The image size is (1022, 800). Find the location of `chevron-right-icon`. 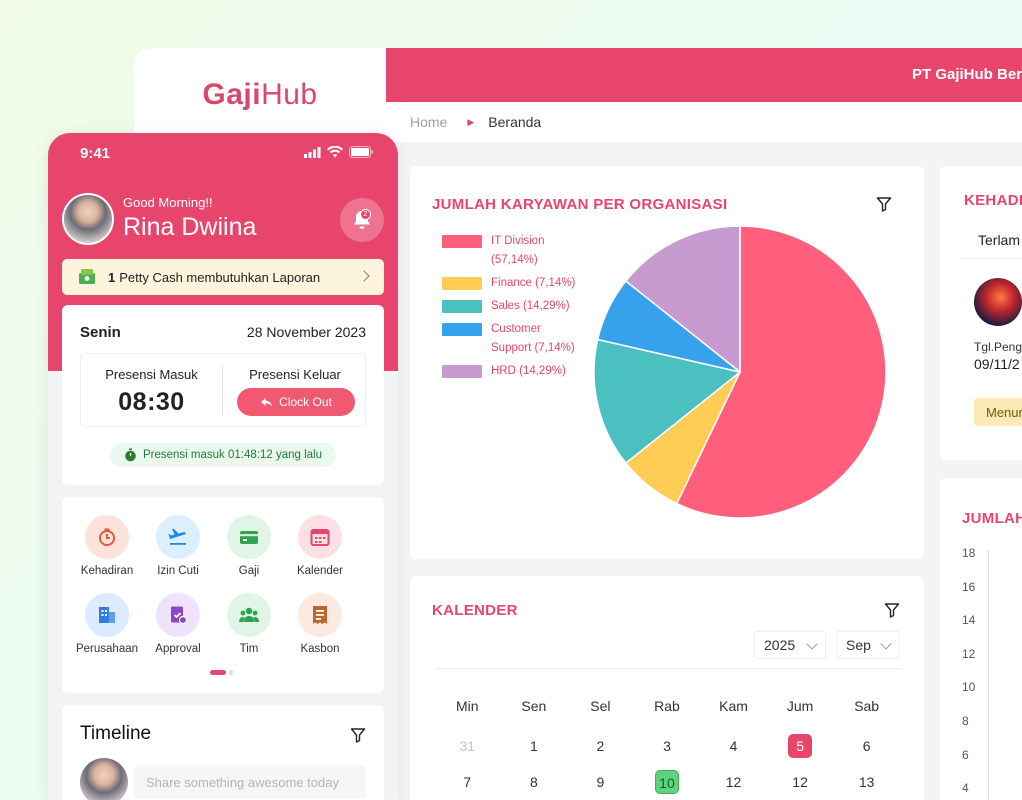

chevron-right-icon is located at coordinates (364, 276).